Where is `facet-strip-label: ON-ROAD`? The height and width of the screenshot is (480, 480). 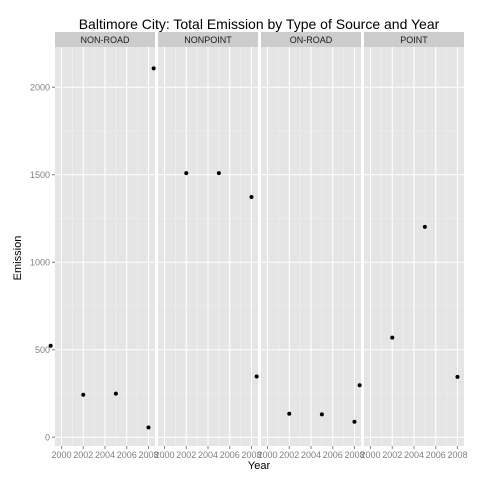
facet-strip-label: ON-ROAD is located at coordinates (311, 40).